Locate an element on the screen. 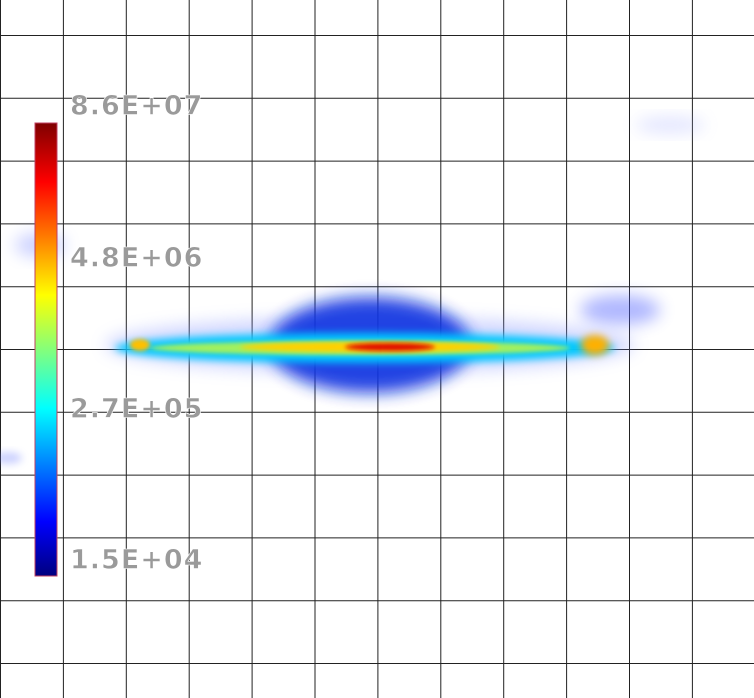 Image resolution: width=754 pixels, height=698 pixels. colorbar-label: 4.8E+06 is located at coordinates (136, 258).